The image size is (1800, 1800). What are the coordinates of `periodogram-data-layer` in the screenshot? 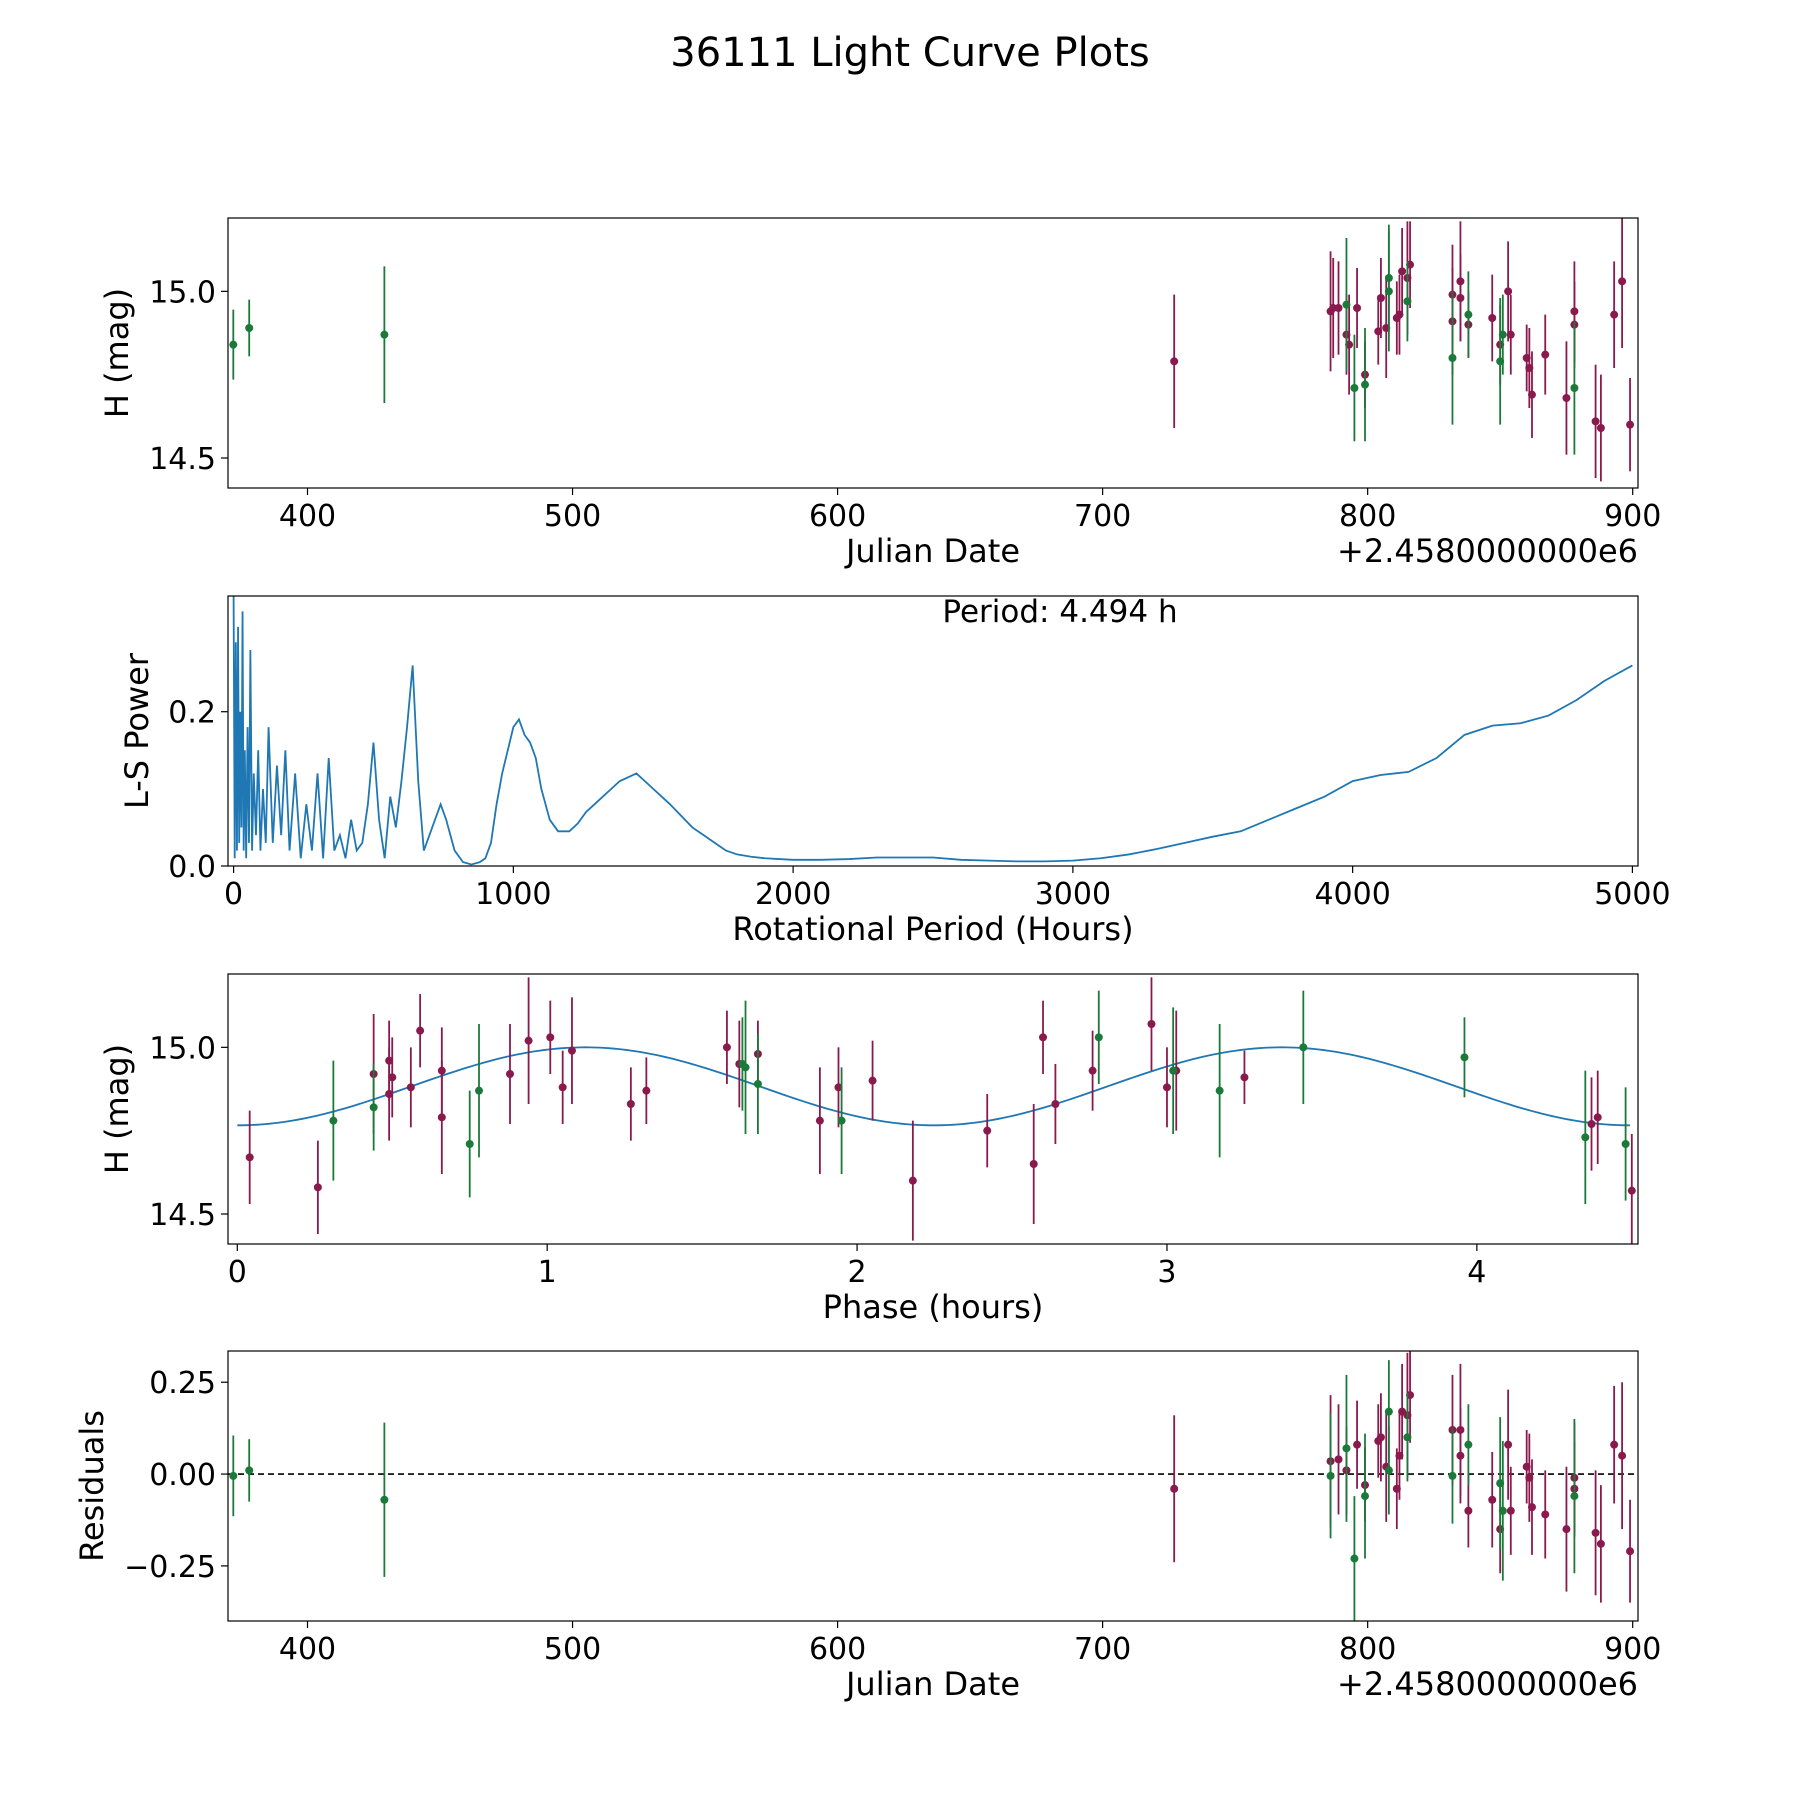 It's located at (932, 731).